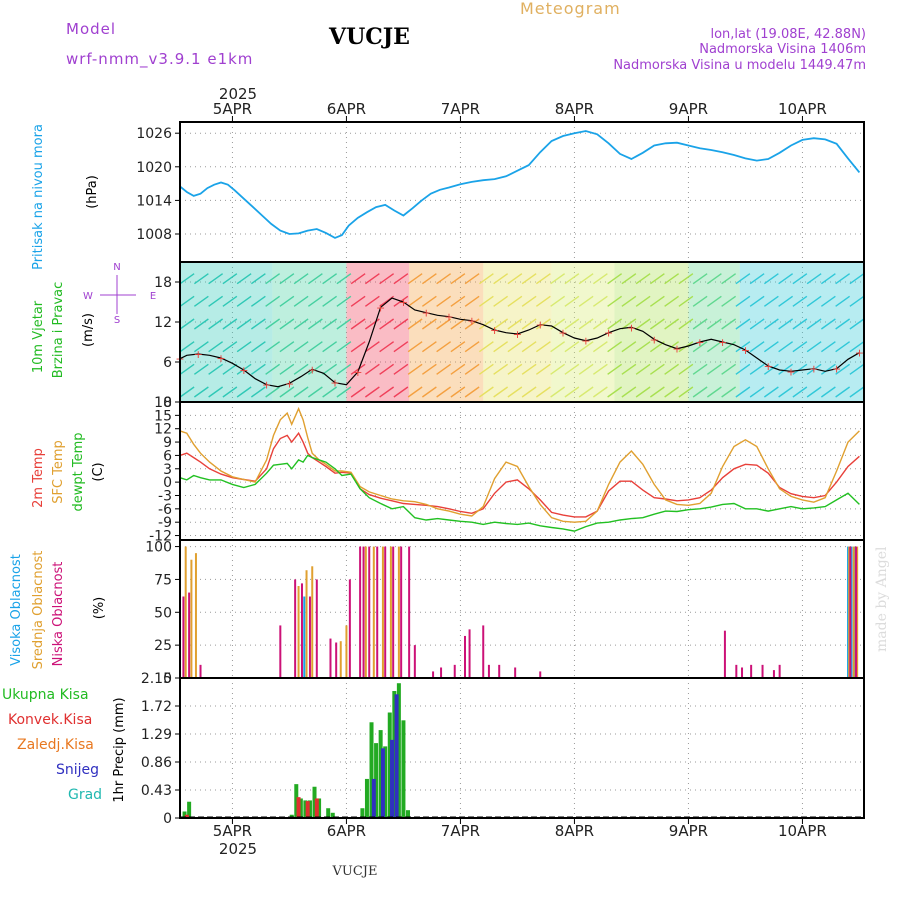 The image size is (900, 900). Describe the element at coordinates (63, 330) in the screenshot. I see `wind-axis-title: 10m Vjetar Brzina i Pravac (m/s)` at that location.